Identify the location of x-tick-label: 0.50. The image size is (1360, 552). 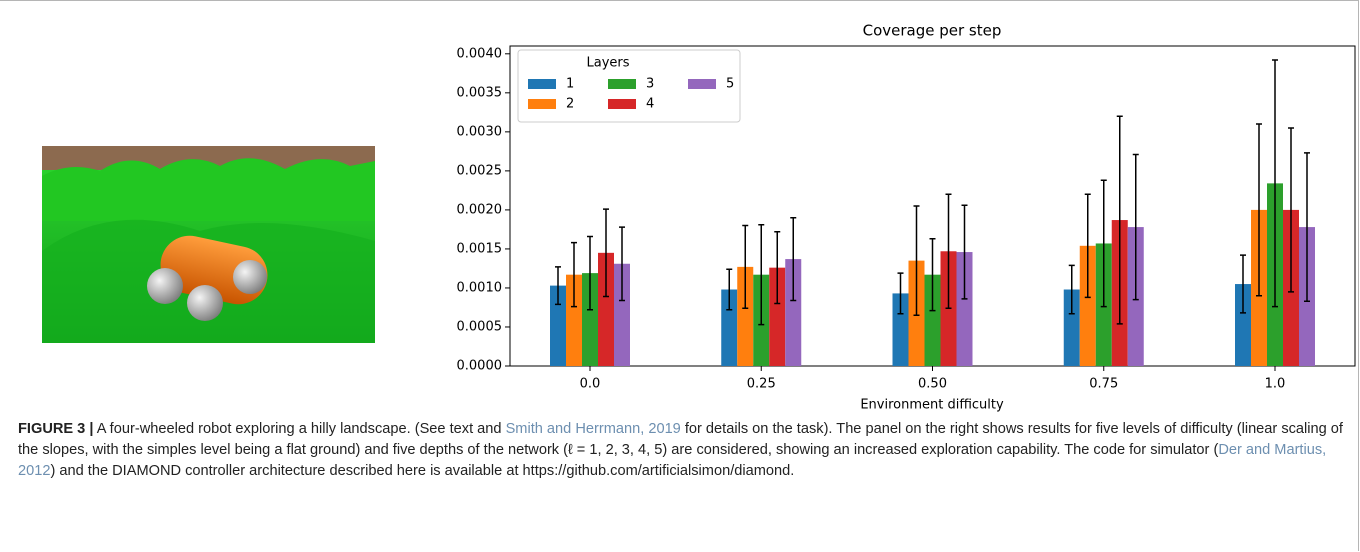
(932, 384).